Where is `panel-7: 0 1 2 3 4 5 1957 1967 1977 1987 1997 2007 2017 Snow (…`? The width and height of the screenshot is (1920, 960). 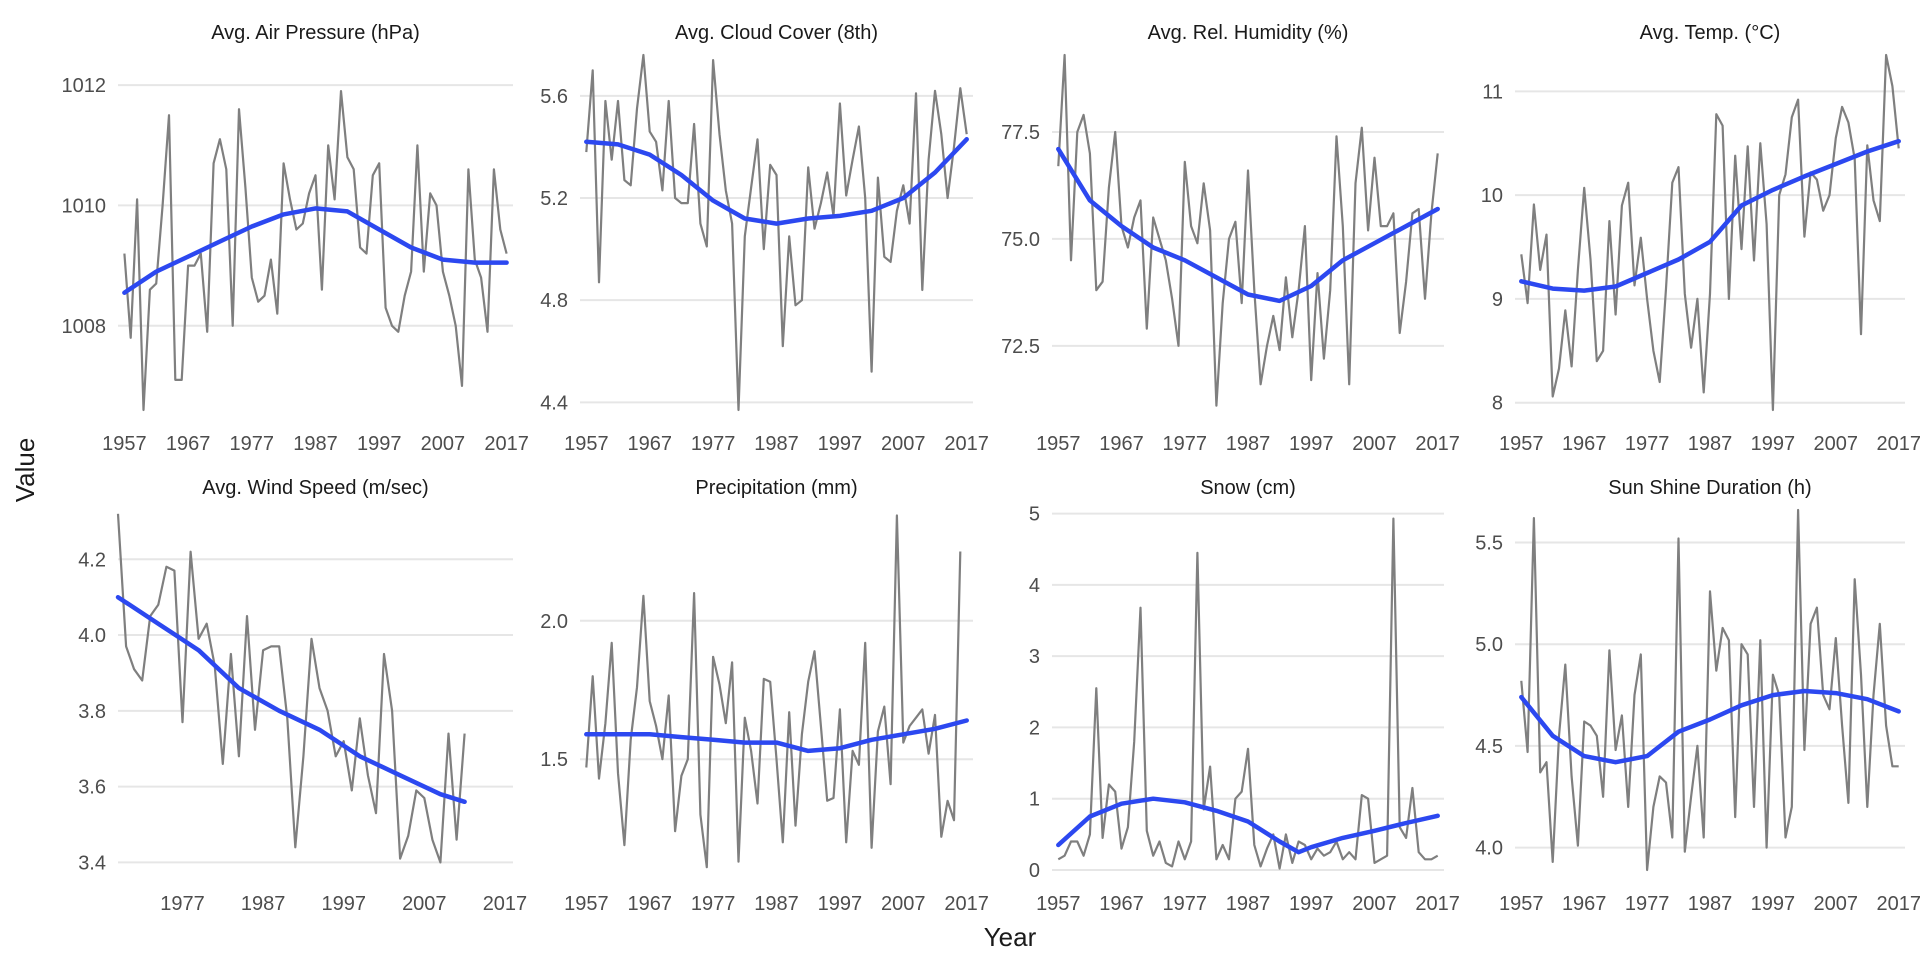 panel-7: 0 1 2 3 4 5 1957 1967 1977 1987 1997 2007 2017 Snow (… is located at coordinates (1244, 696).